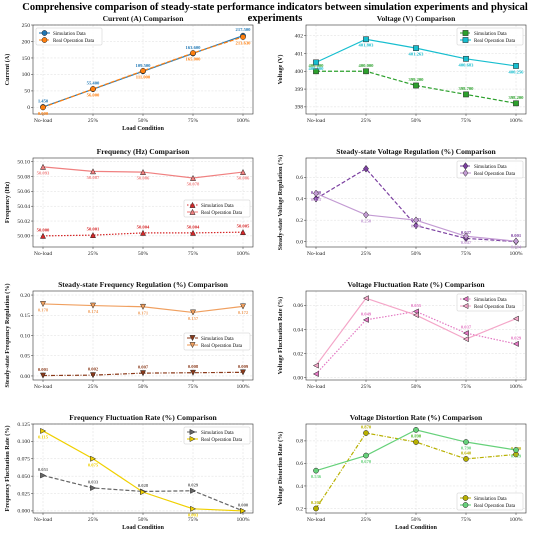 The height and width of the screenshot is (543, 550). I want to click on data-label: 0.047, so click(466, 242).